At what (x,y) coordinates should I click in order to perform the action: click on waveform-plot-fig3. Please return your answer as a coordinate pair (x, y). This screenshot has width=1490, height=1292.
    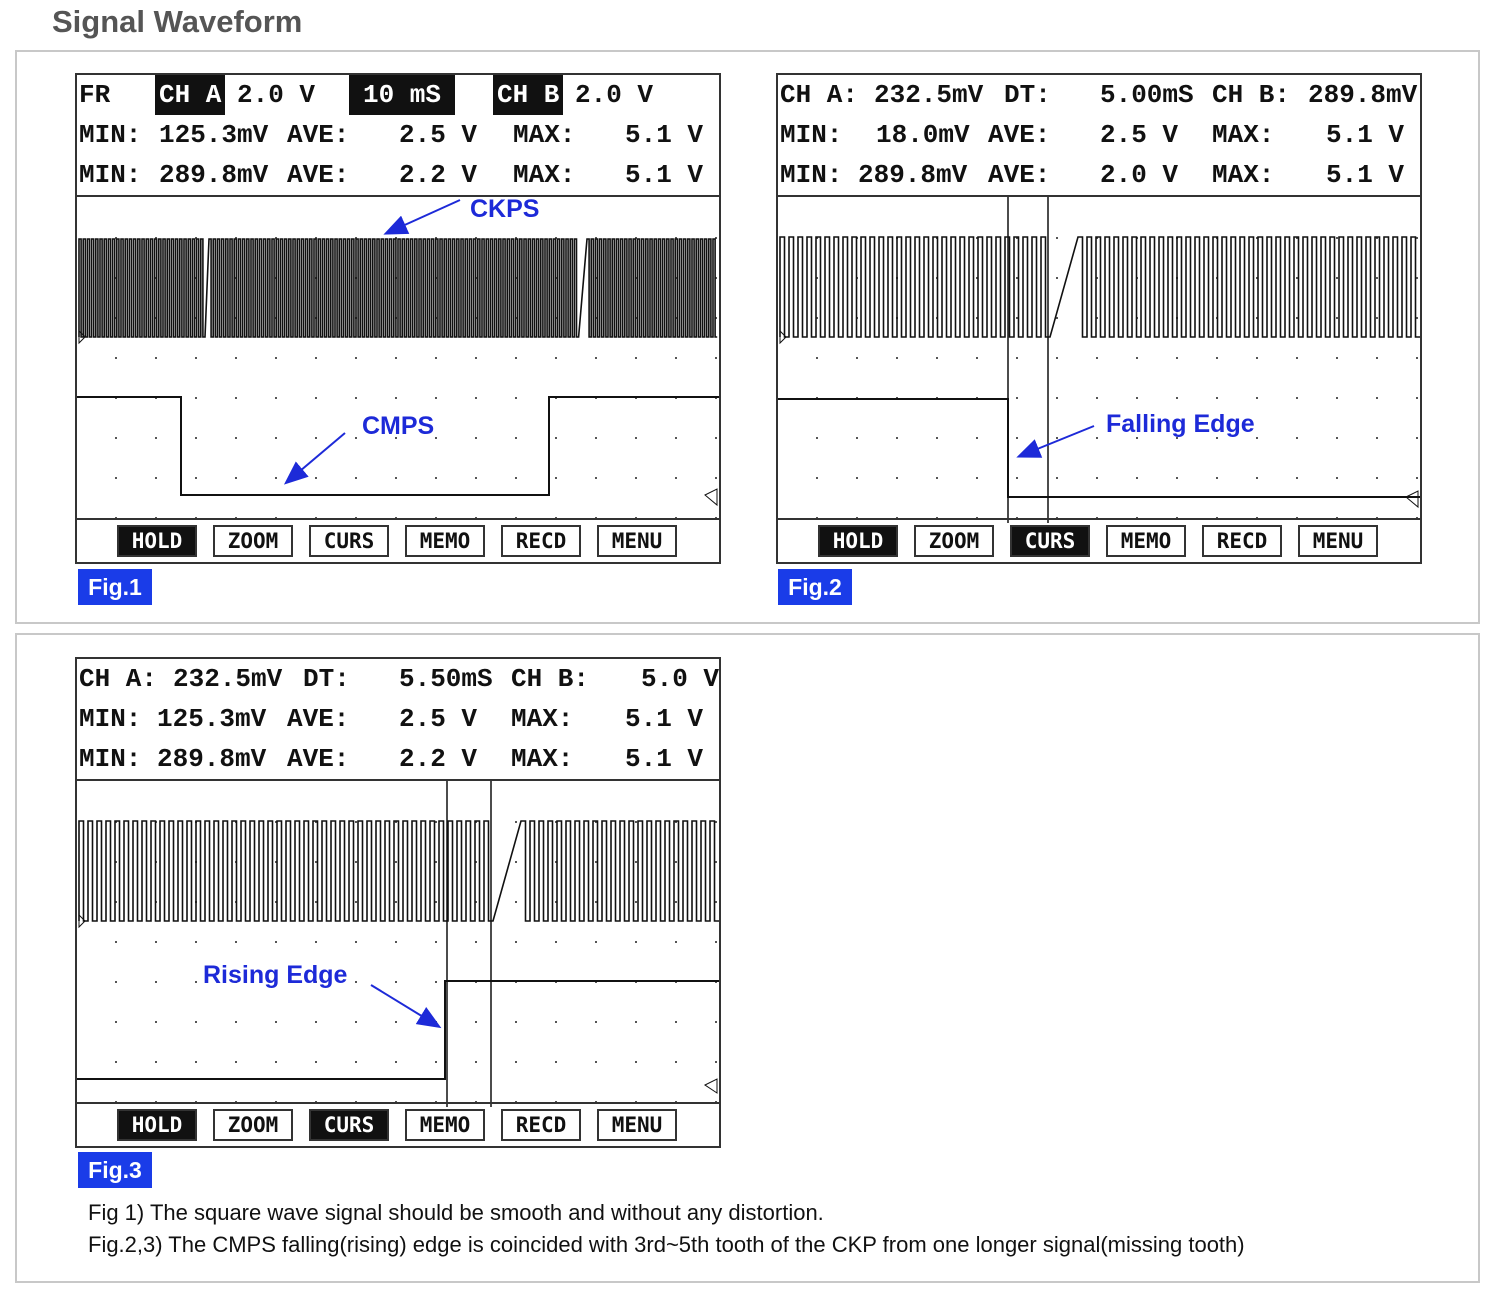
    Looking at the image, I should click on (398, 944).